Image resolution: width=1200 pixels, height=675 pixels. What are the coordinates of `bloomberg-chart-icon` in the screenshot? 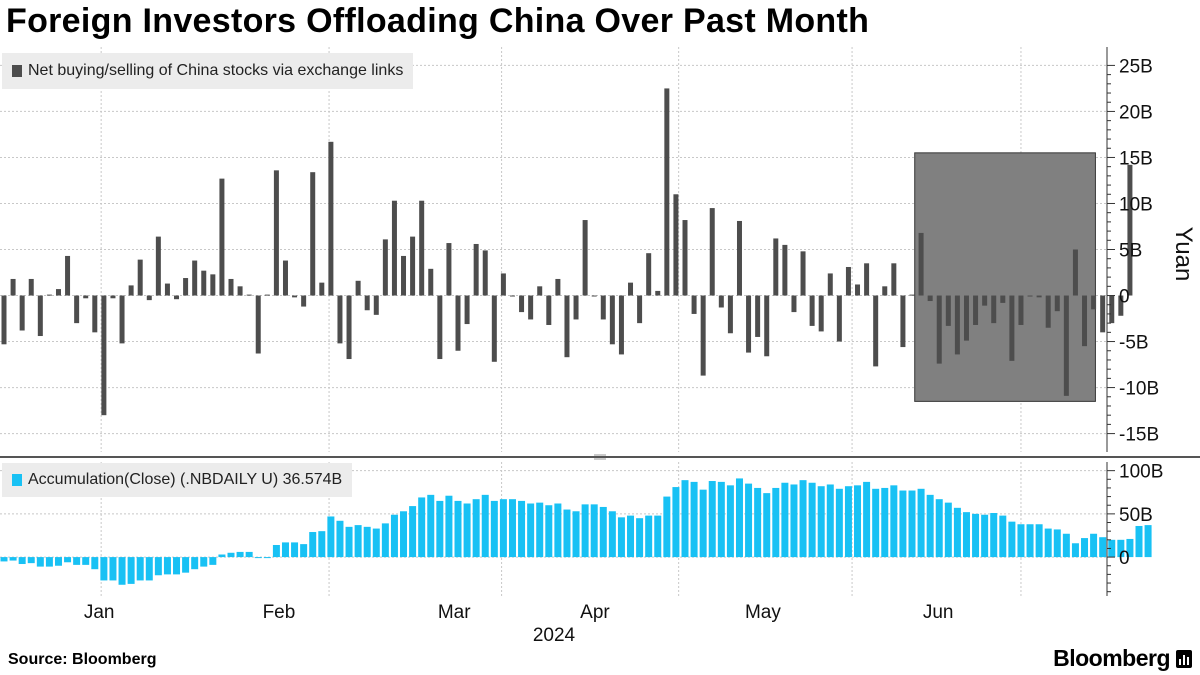 It's located at (1184, 659).